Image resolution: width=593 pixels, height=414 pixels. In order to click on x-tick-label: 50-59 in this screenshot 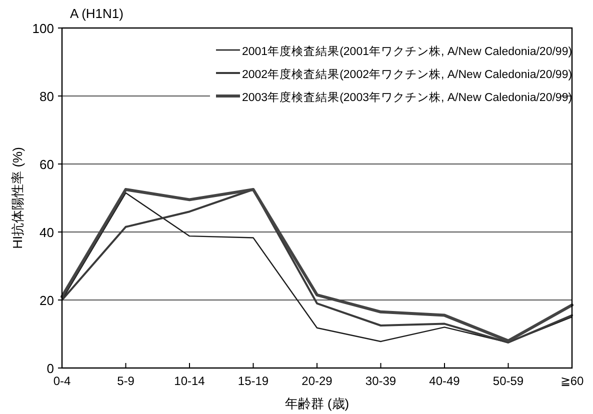, I will do `click(508, 381)`.